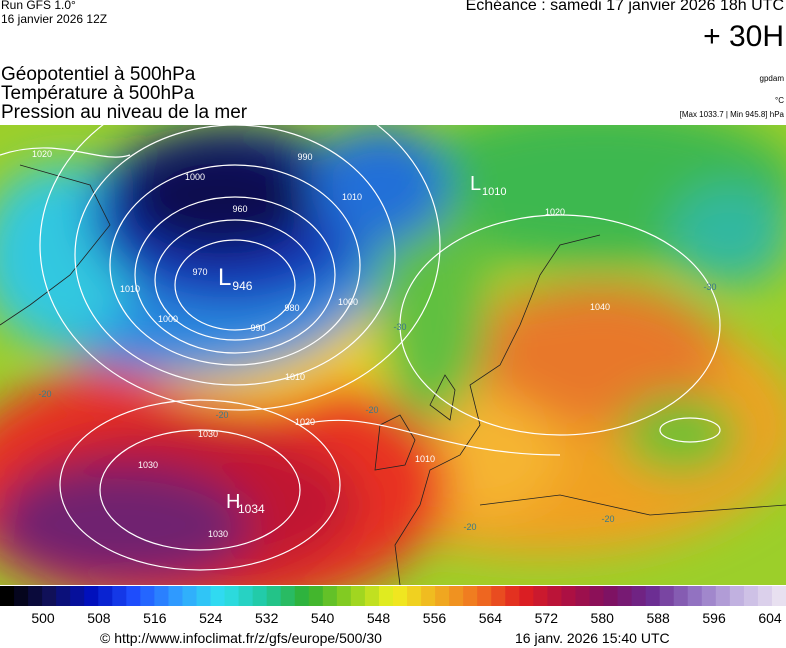  What do you see at coordinates (155, 618) in the screenshot?
I see `colorbar-label: 516` at bounding box center [155, 618].